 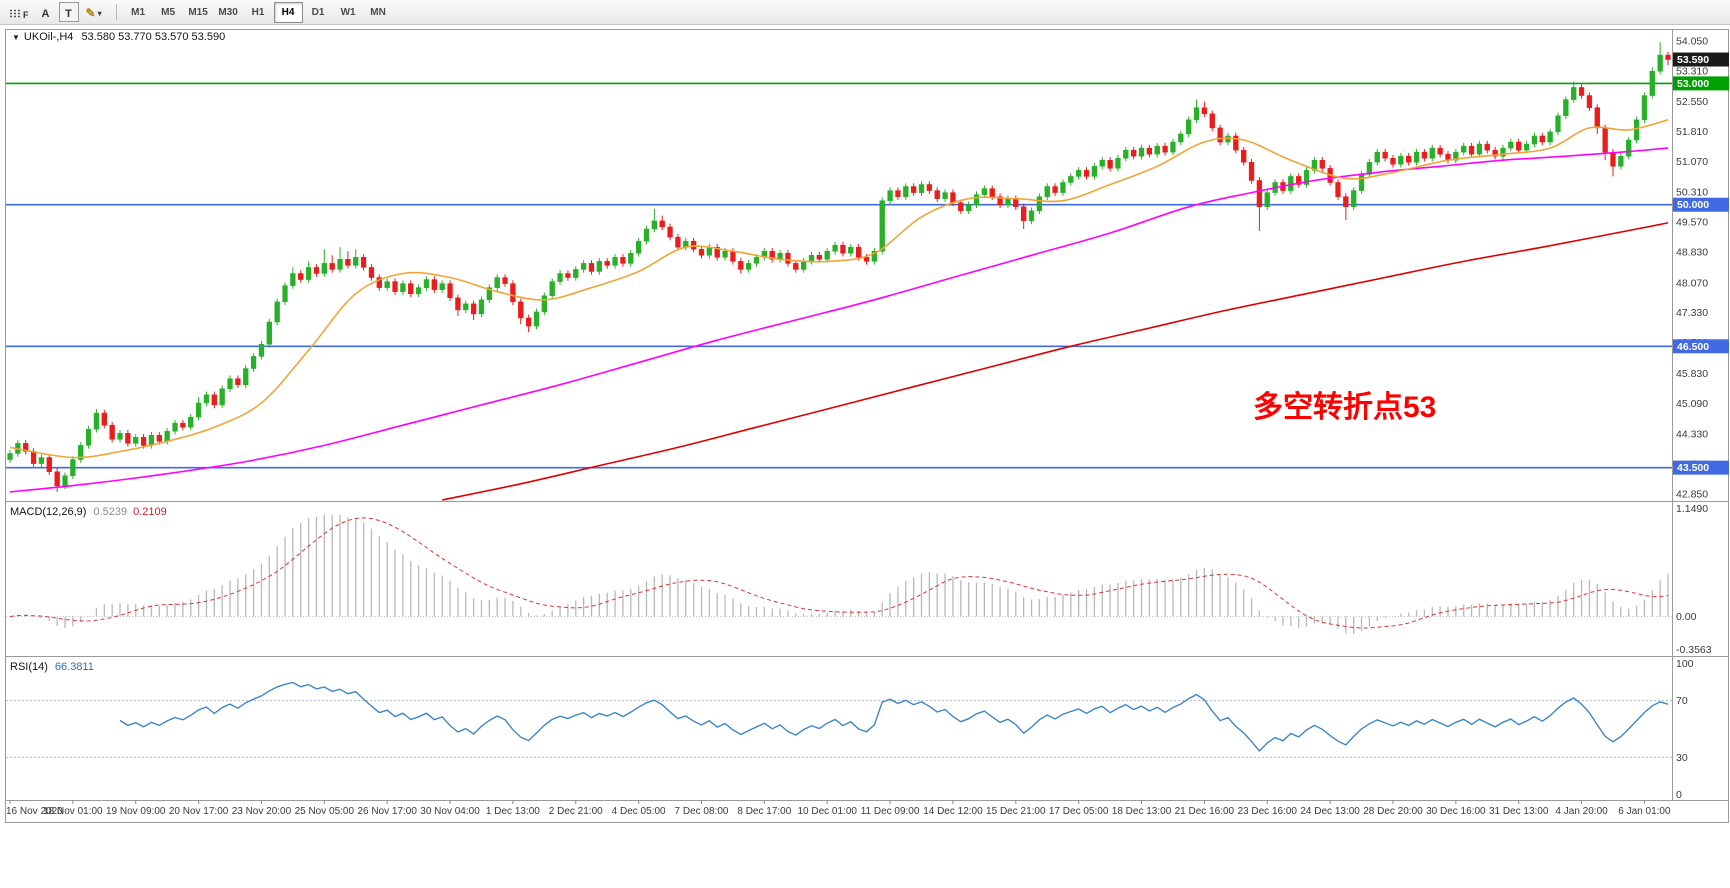 What do you see at coordinates (1393, 811) in the screenshot?
I see `time-axis-label: 28 Dec 20:00` at bounding box center [1393, 811].